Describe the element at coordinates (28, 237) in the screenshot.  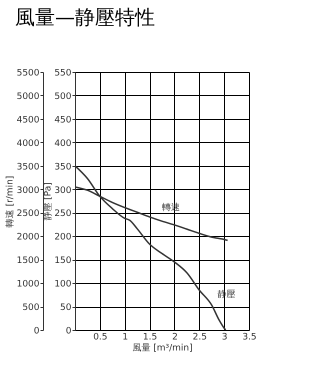
I see `y2-tick-label: 2000` at that location.